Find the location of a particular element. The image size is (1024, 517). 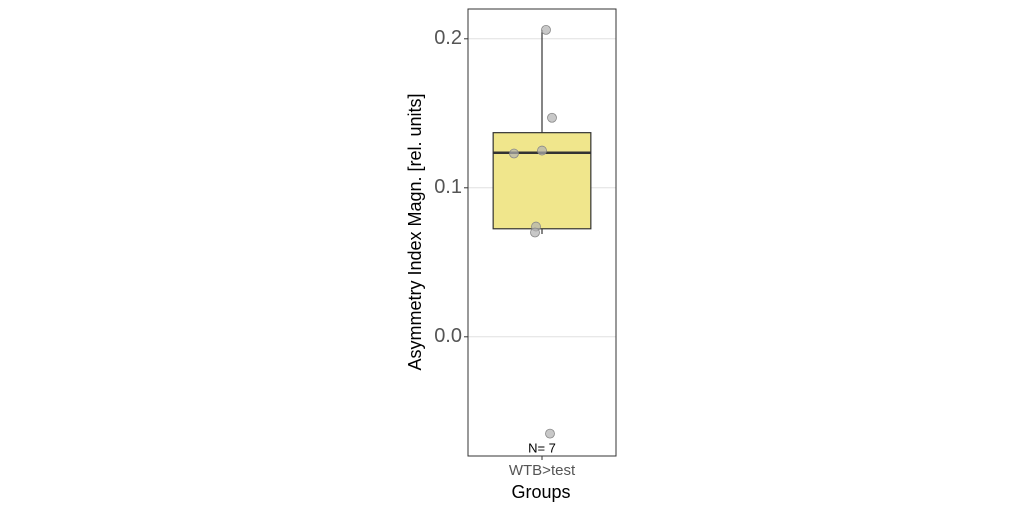

x-axis-title: Groups is located at coordinates (540, 492).